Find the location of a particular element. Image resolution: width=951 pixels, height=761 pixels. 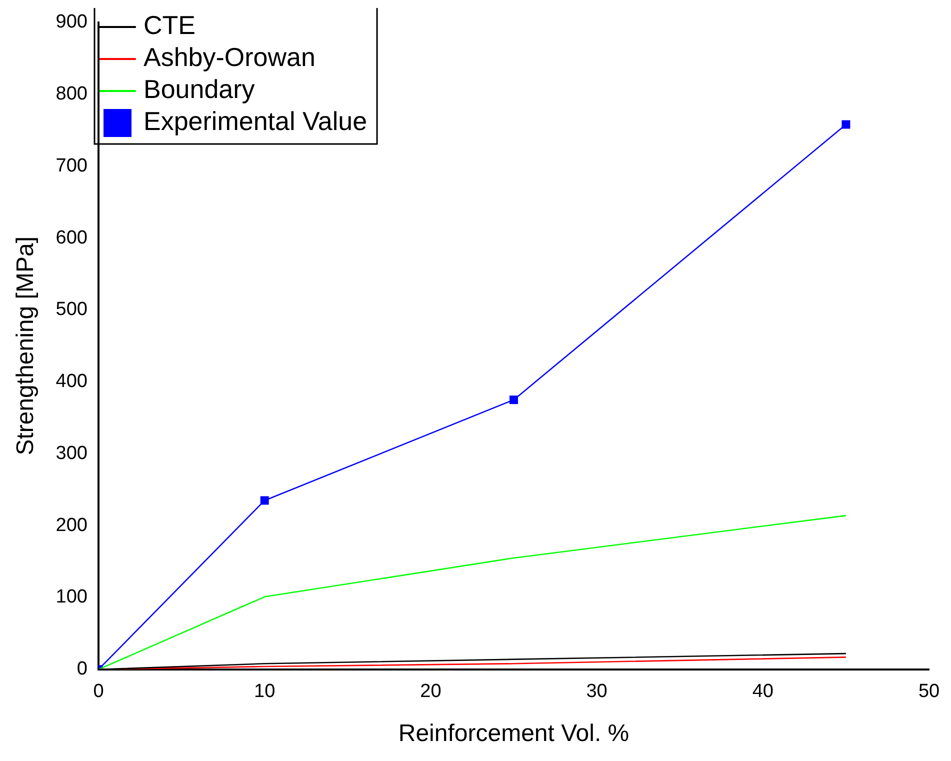

y-tick-label: 0 is located at coordinates (82, 669).